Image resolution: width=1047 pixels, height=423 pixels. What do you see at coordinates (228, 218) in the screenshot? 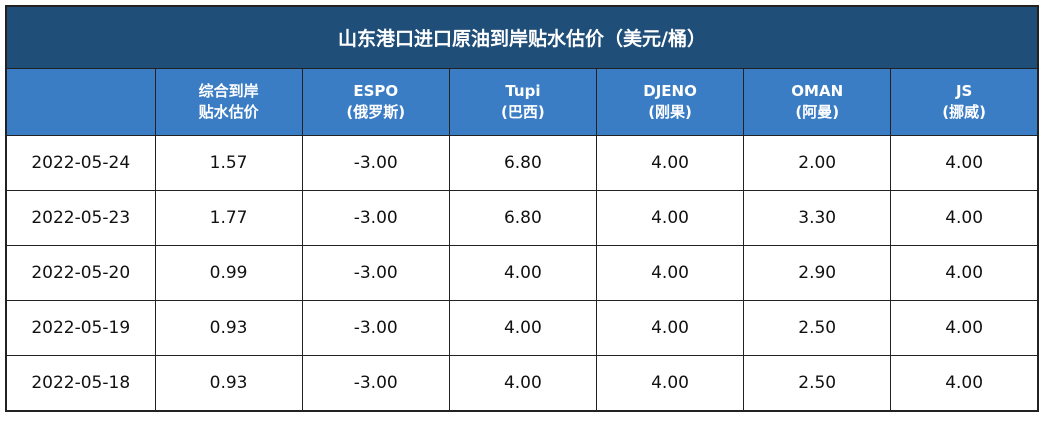
I see `value-cell: 1.77` at bounding box center [228, 218].